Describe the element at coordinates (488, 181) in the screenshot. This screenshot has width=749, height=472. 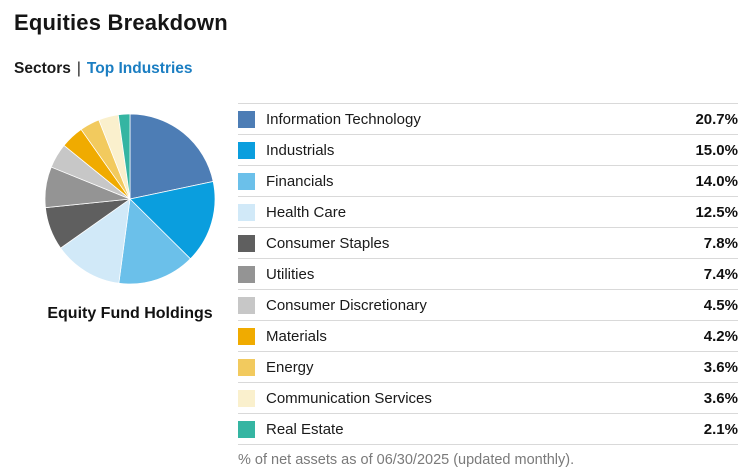
I see `legend-row-financials: Financials 14.0%` at that location.